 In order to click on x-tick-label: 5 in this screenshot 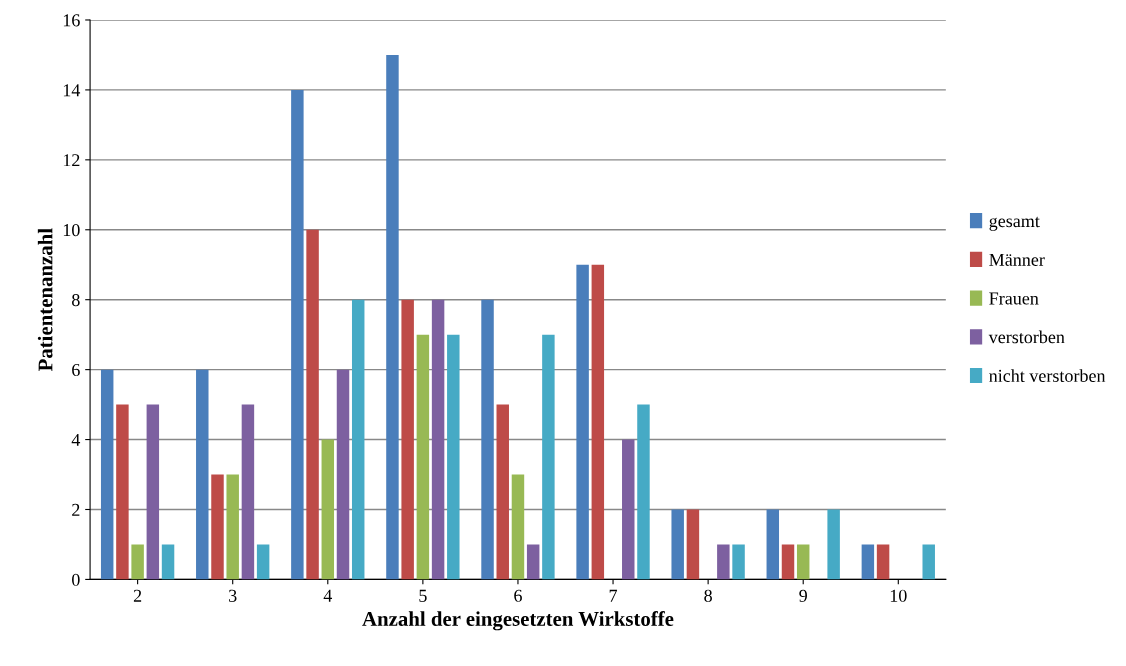, I will do `click(423, 595)`.